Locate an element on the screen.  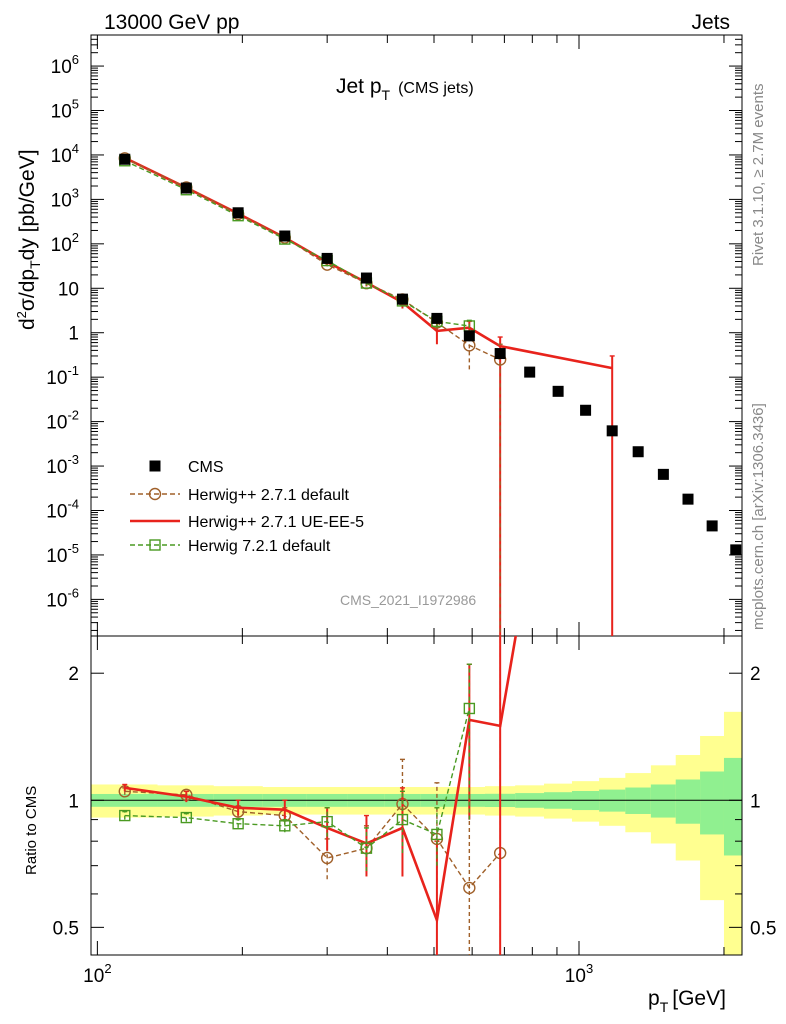
main-y-tick-label: 1 is located at coordinates (73, 334).